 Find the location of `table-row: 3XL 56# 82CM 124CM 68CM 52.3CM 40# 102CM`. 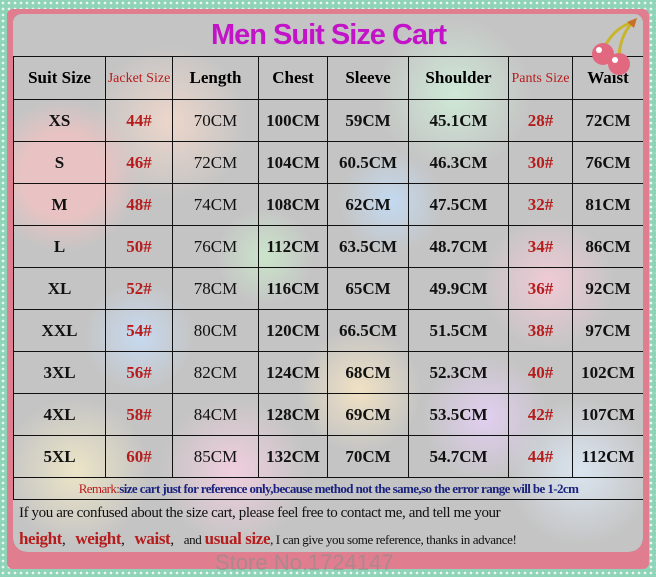

table-row: 3XL 56# 82CM 124CM 68CM 52.3CM 40# 102CM is located at coordinates (328, 372).